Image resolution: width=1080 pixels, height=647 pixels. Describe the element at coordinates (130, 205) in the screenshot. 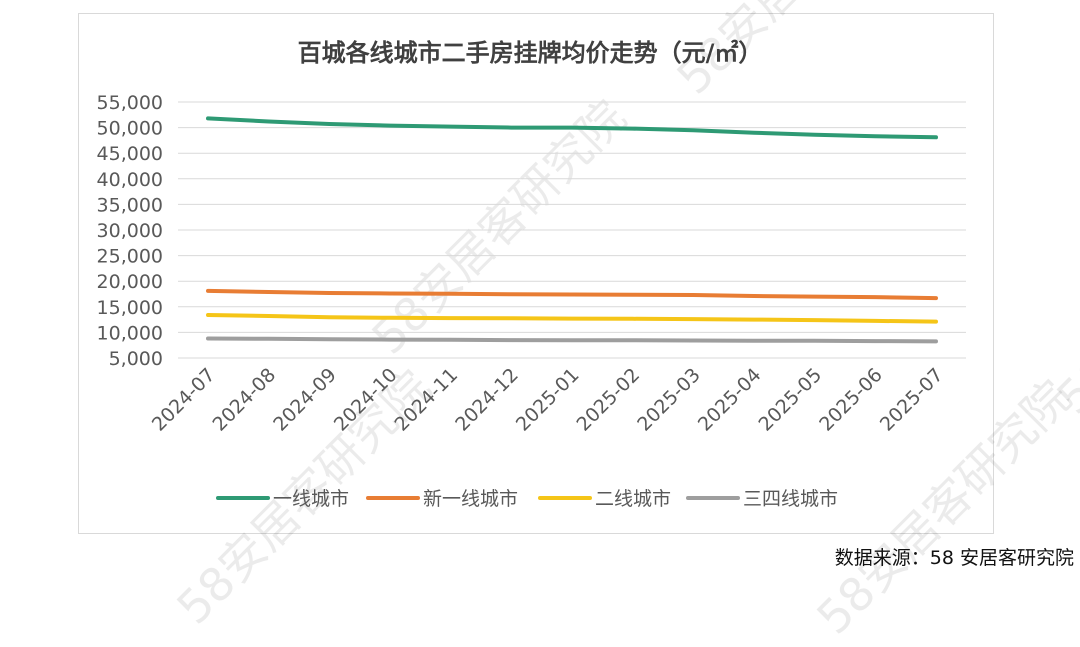

I see `y-tick-label: 35,000` at that location.